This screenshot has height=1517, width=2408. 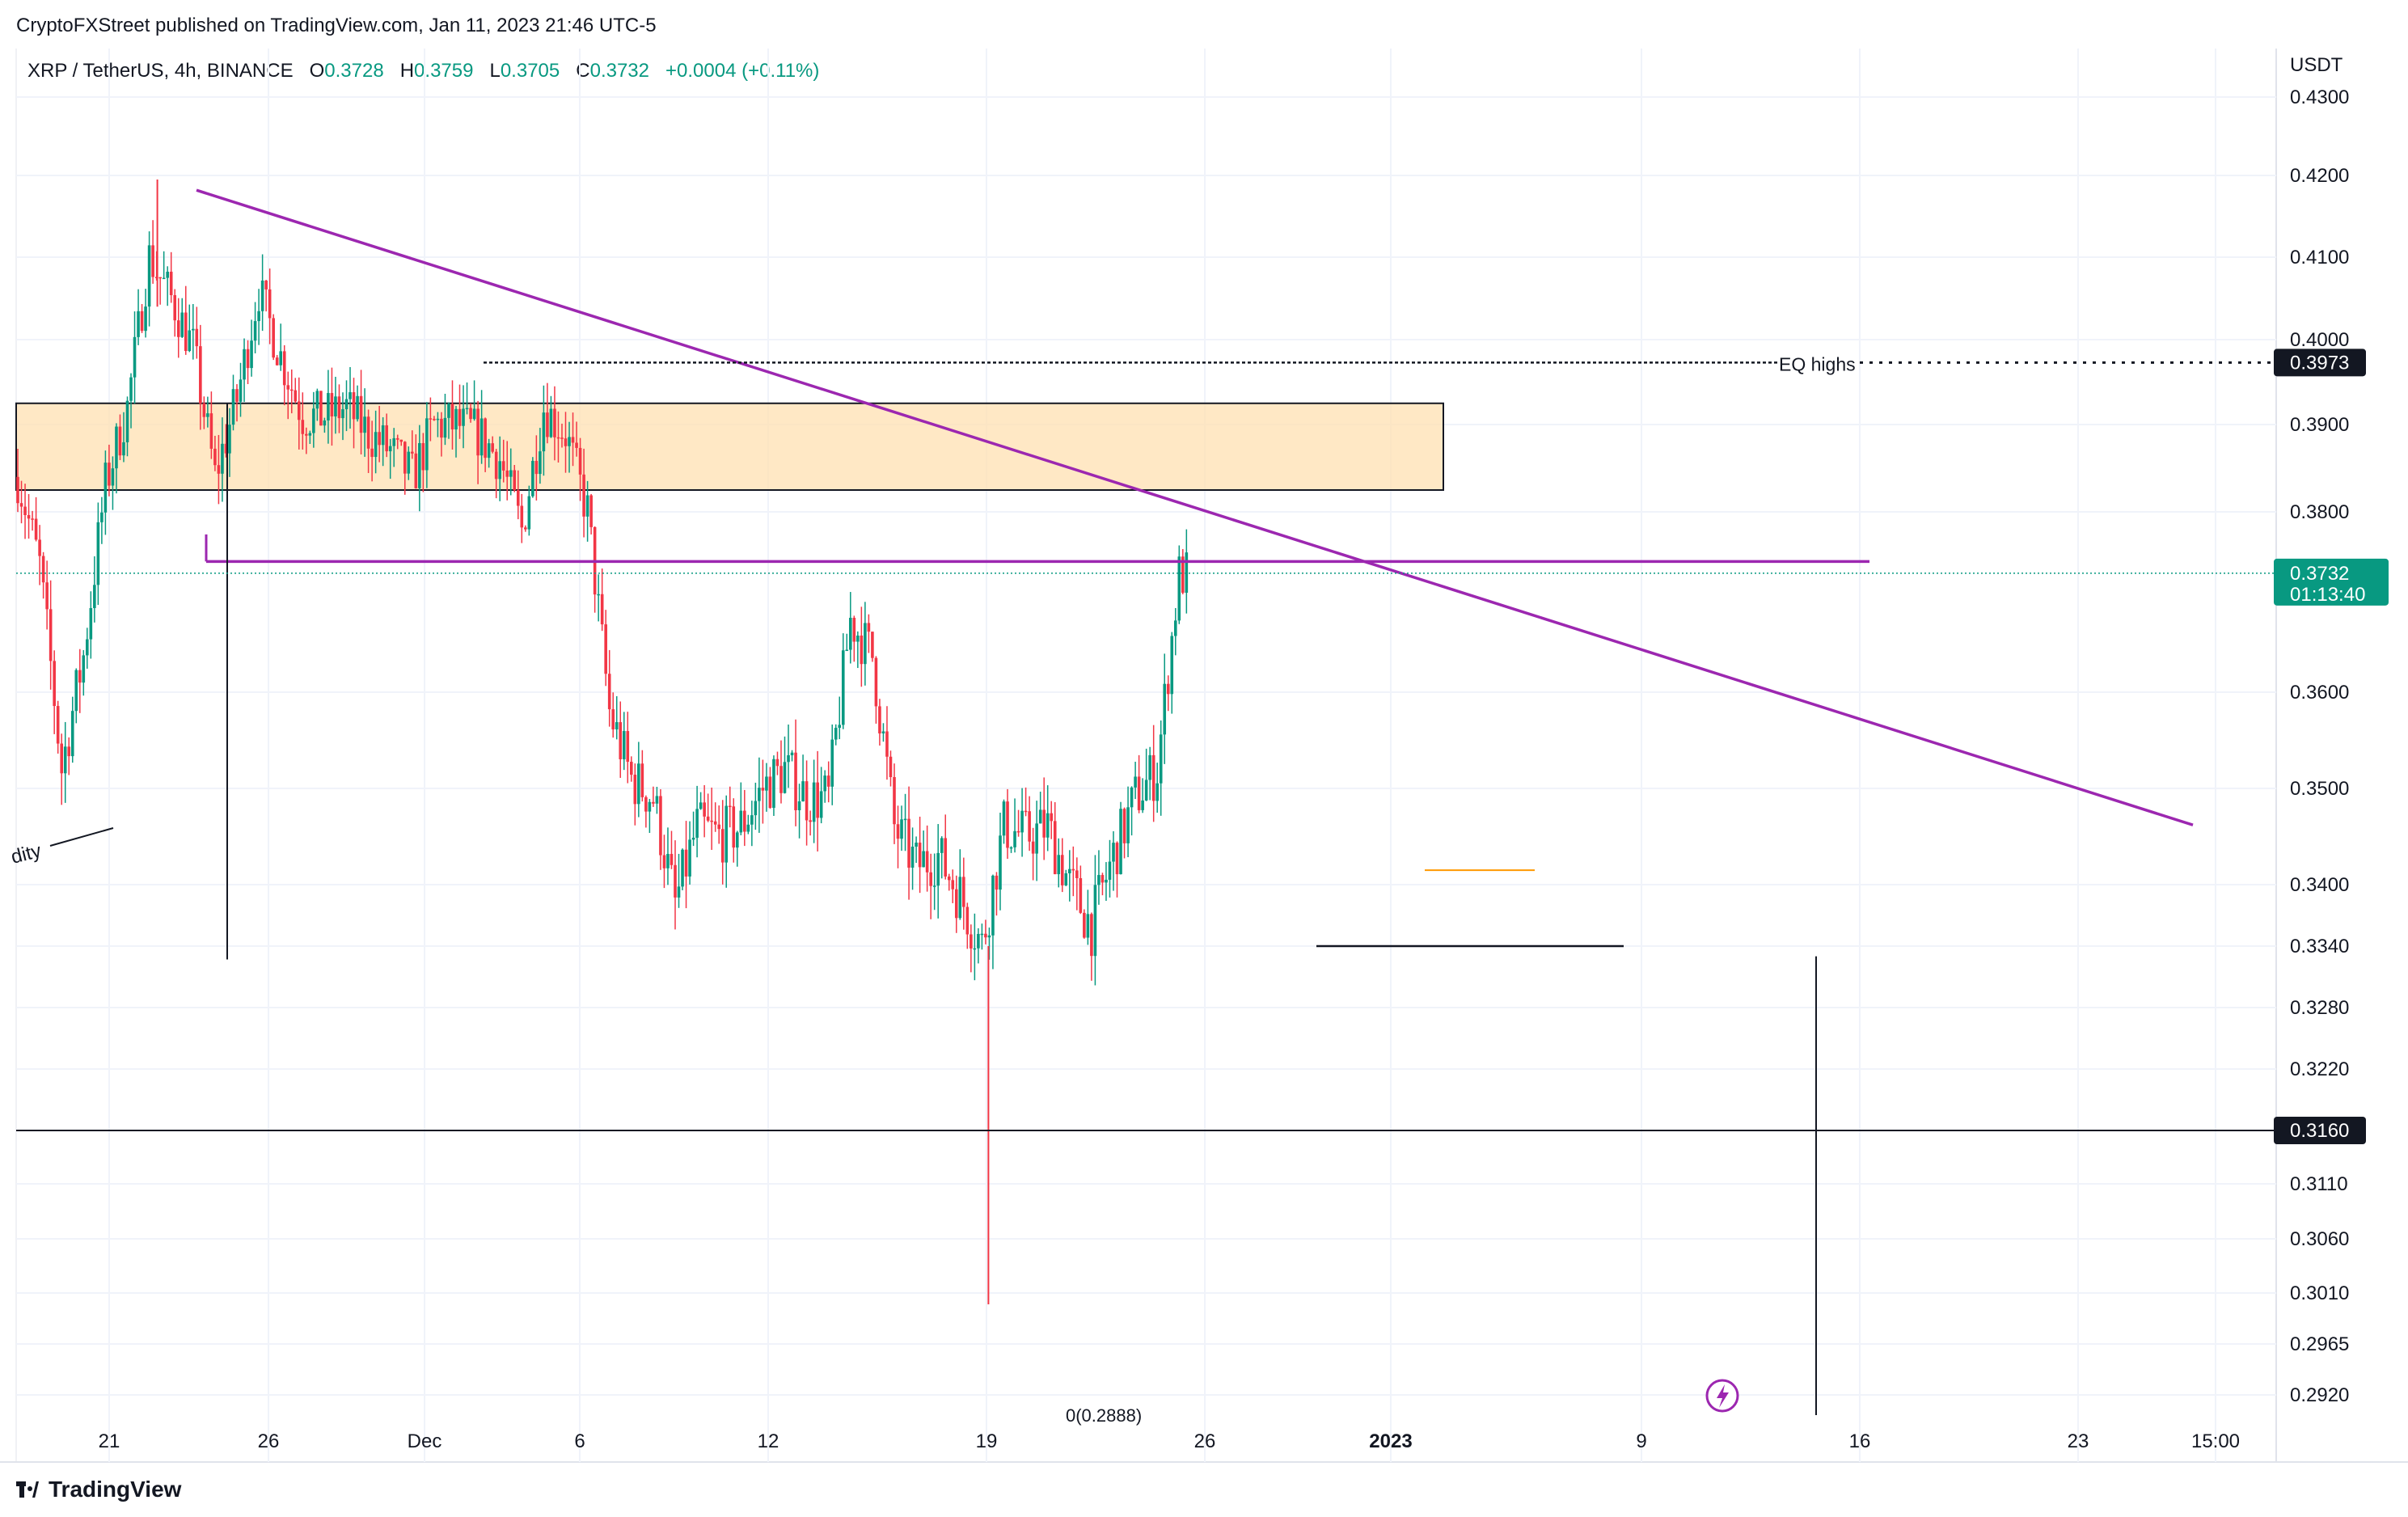 What do you see at coordinates (1722, 1396) in the screenshot?
I see `lightning-icon` at bounding box center [1722, 1396].